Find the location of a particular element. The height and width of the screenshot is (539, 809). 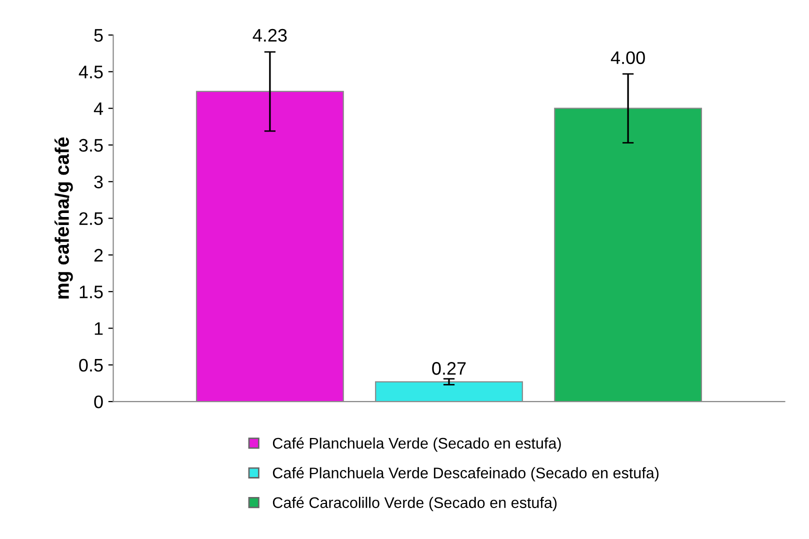

data-label: 4.23 is located at coordinates (269, 35).